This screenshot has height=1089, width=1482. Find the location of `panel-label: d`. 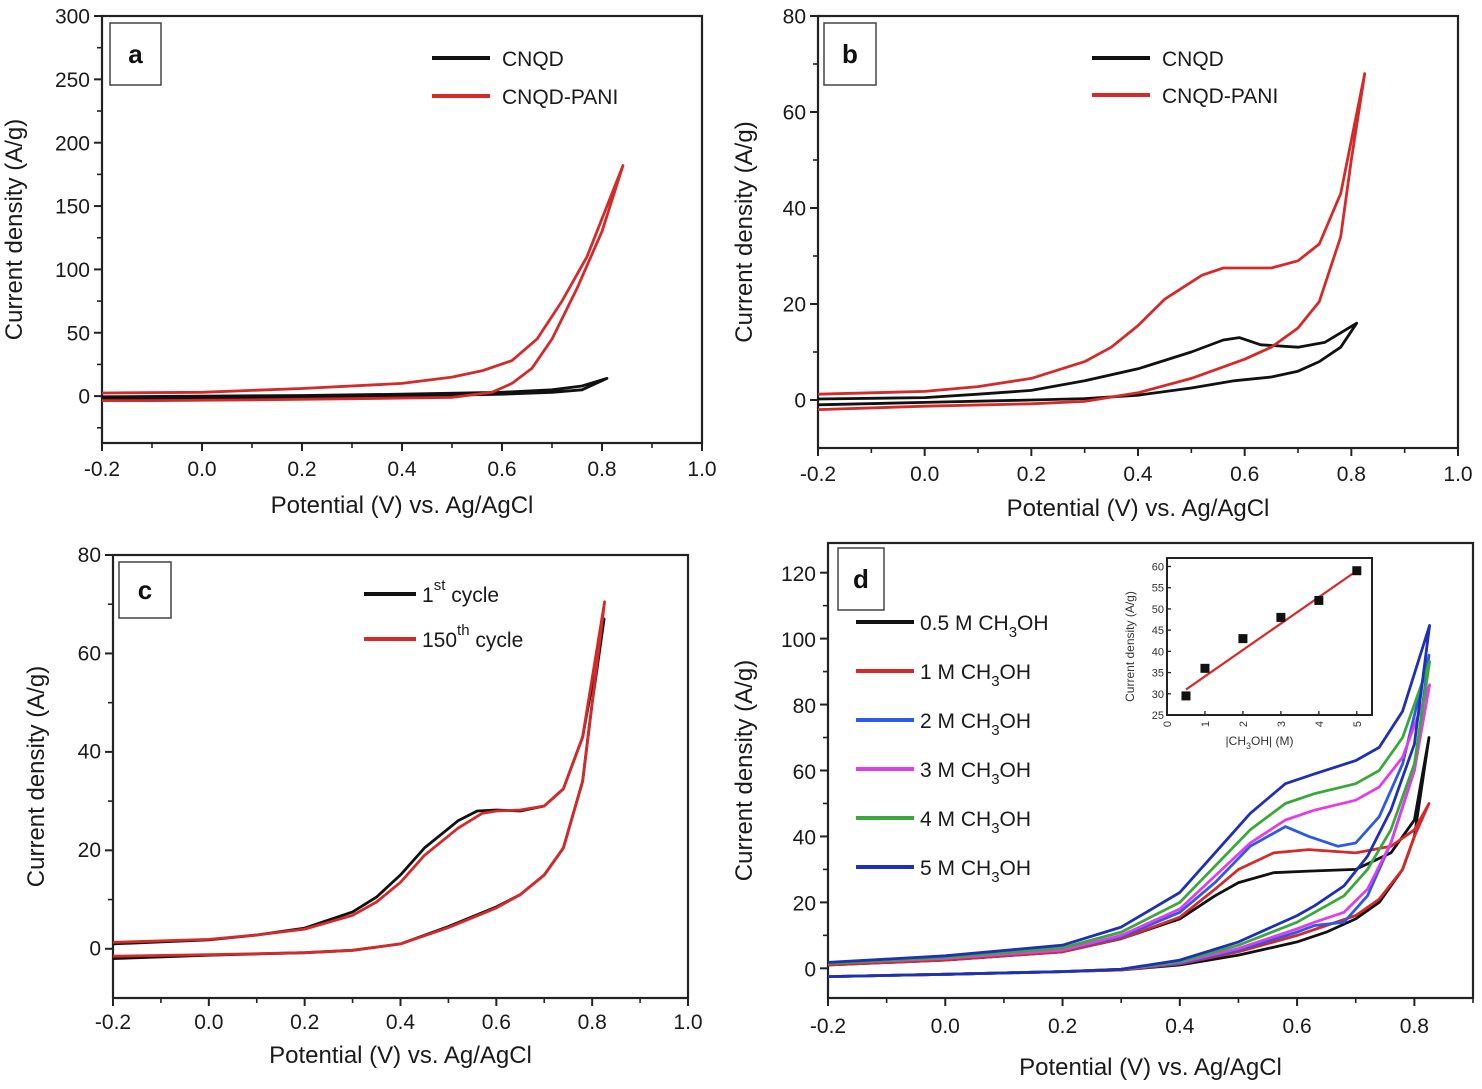

panel-label: d is located at coordinates (861, 579).